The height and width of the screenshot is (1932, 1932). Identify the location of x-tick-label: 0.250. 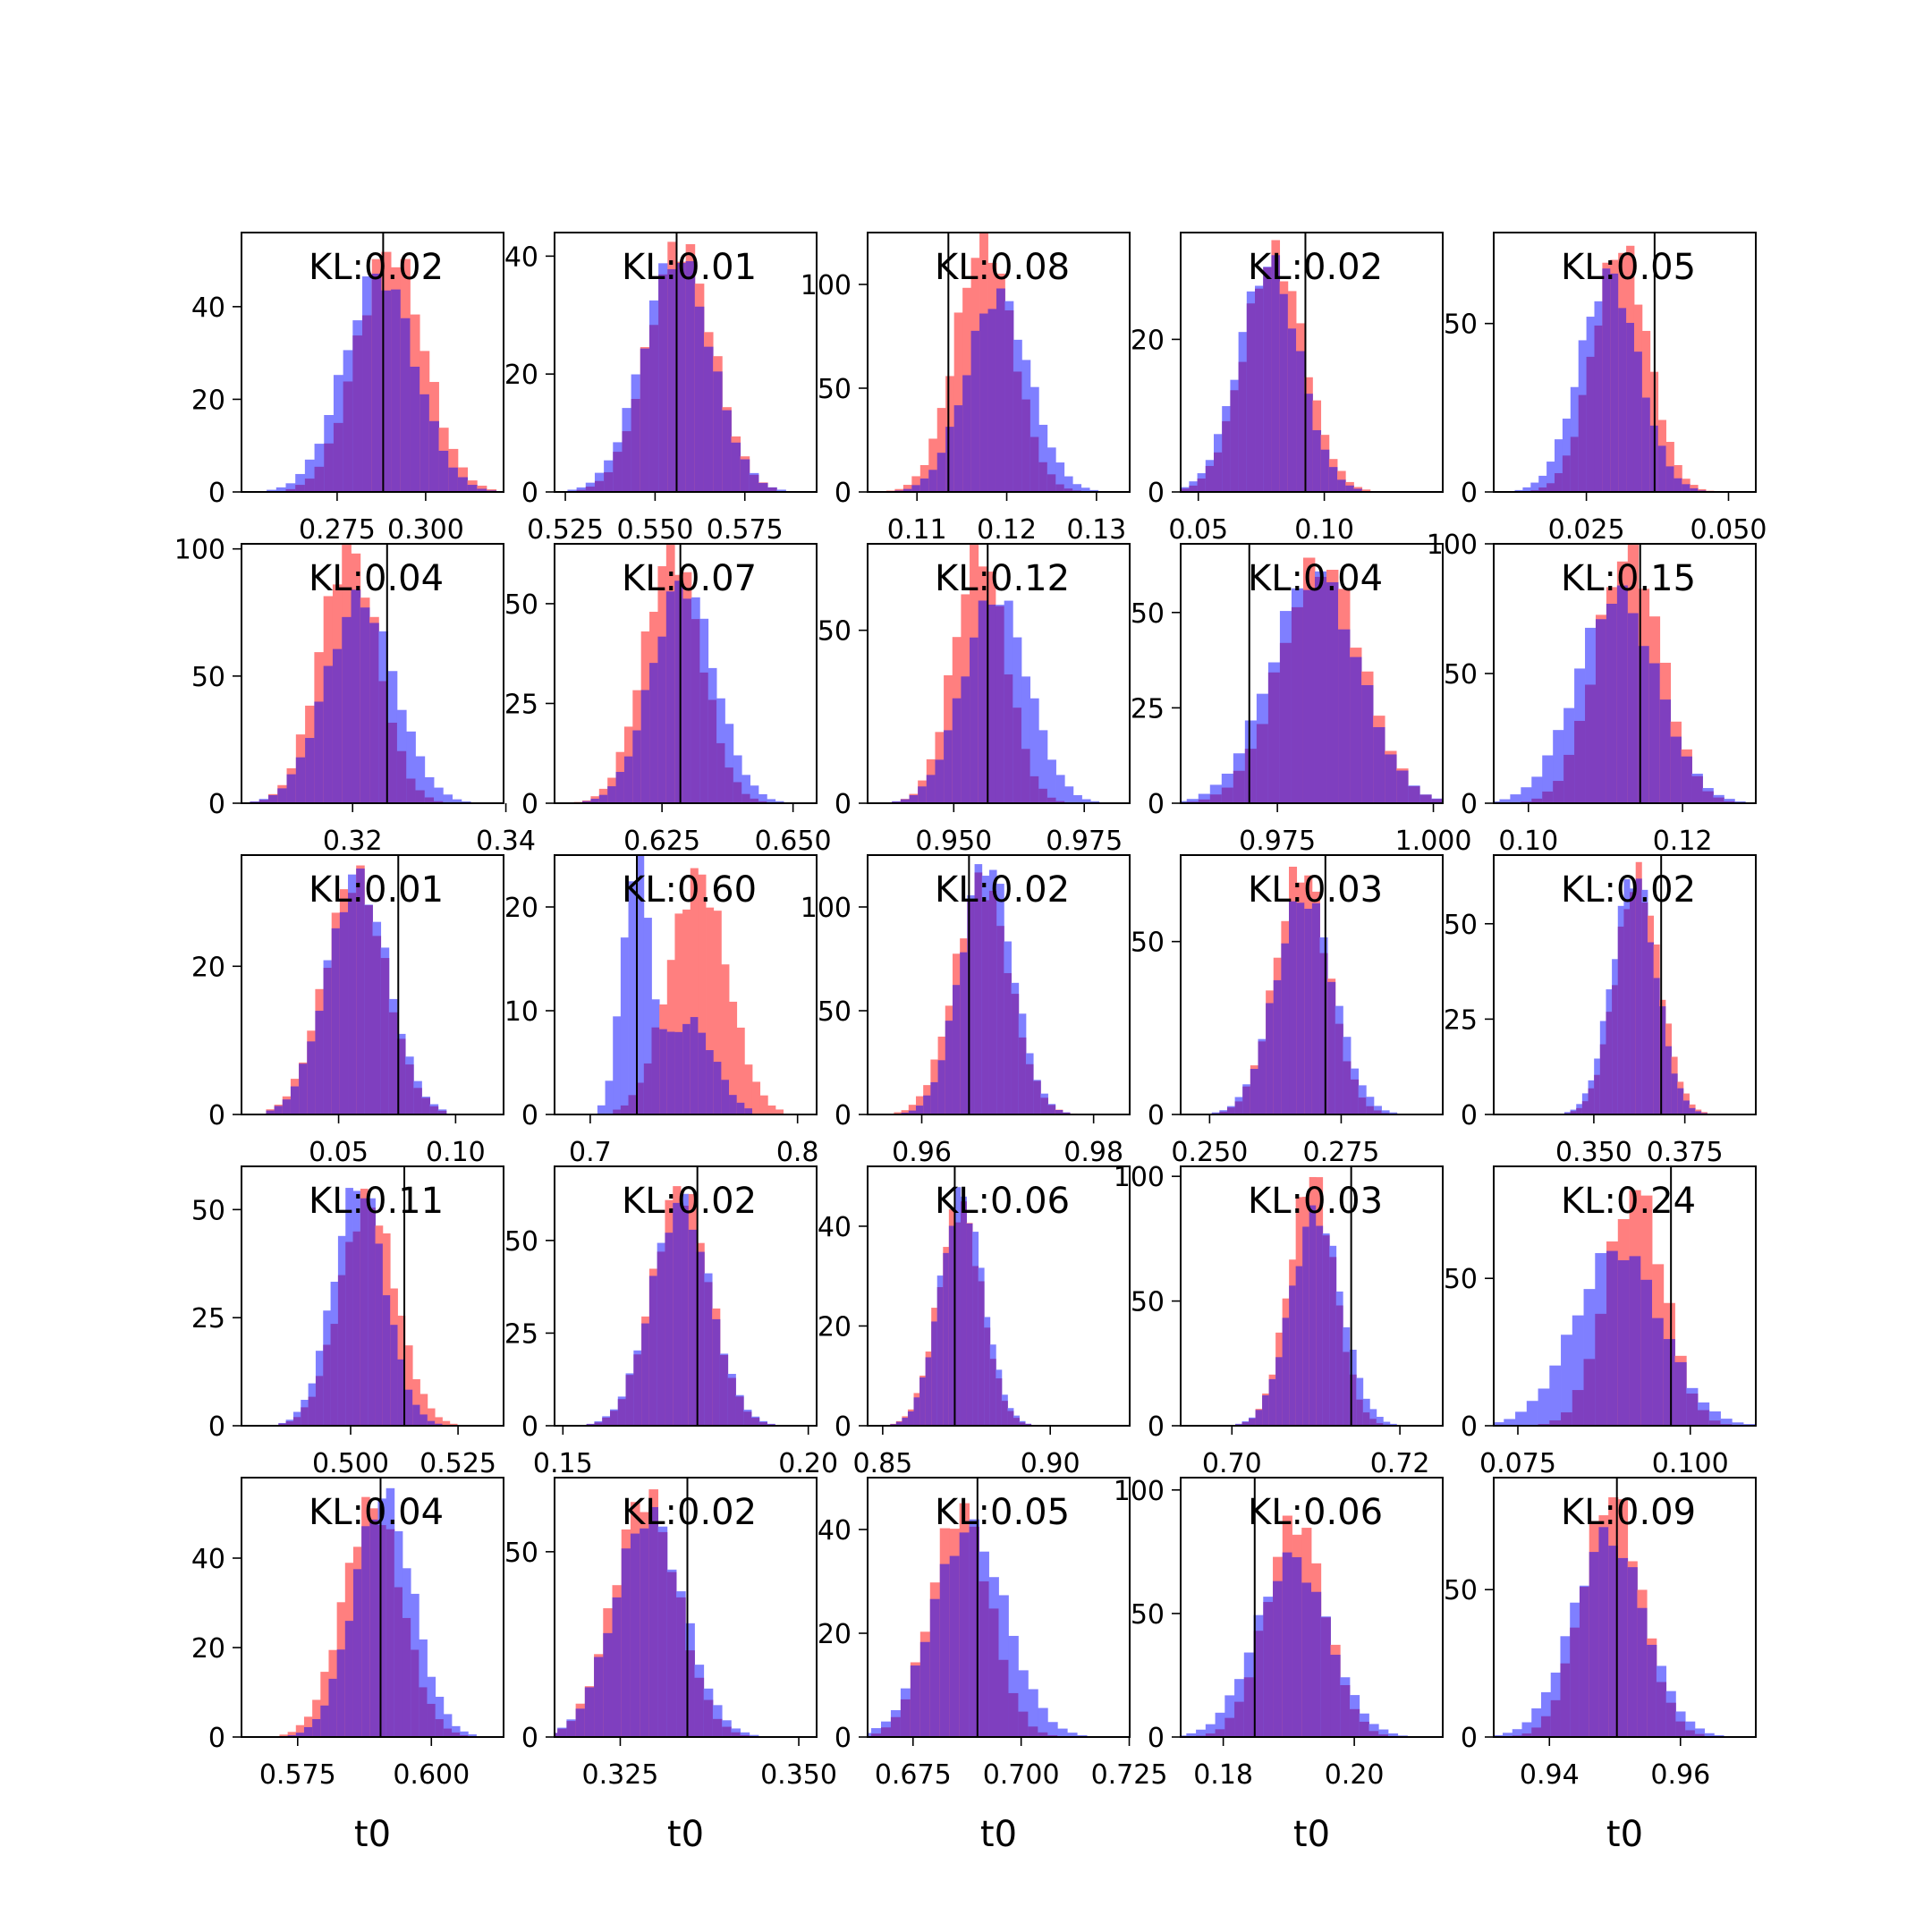
(1209, 1152).